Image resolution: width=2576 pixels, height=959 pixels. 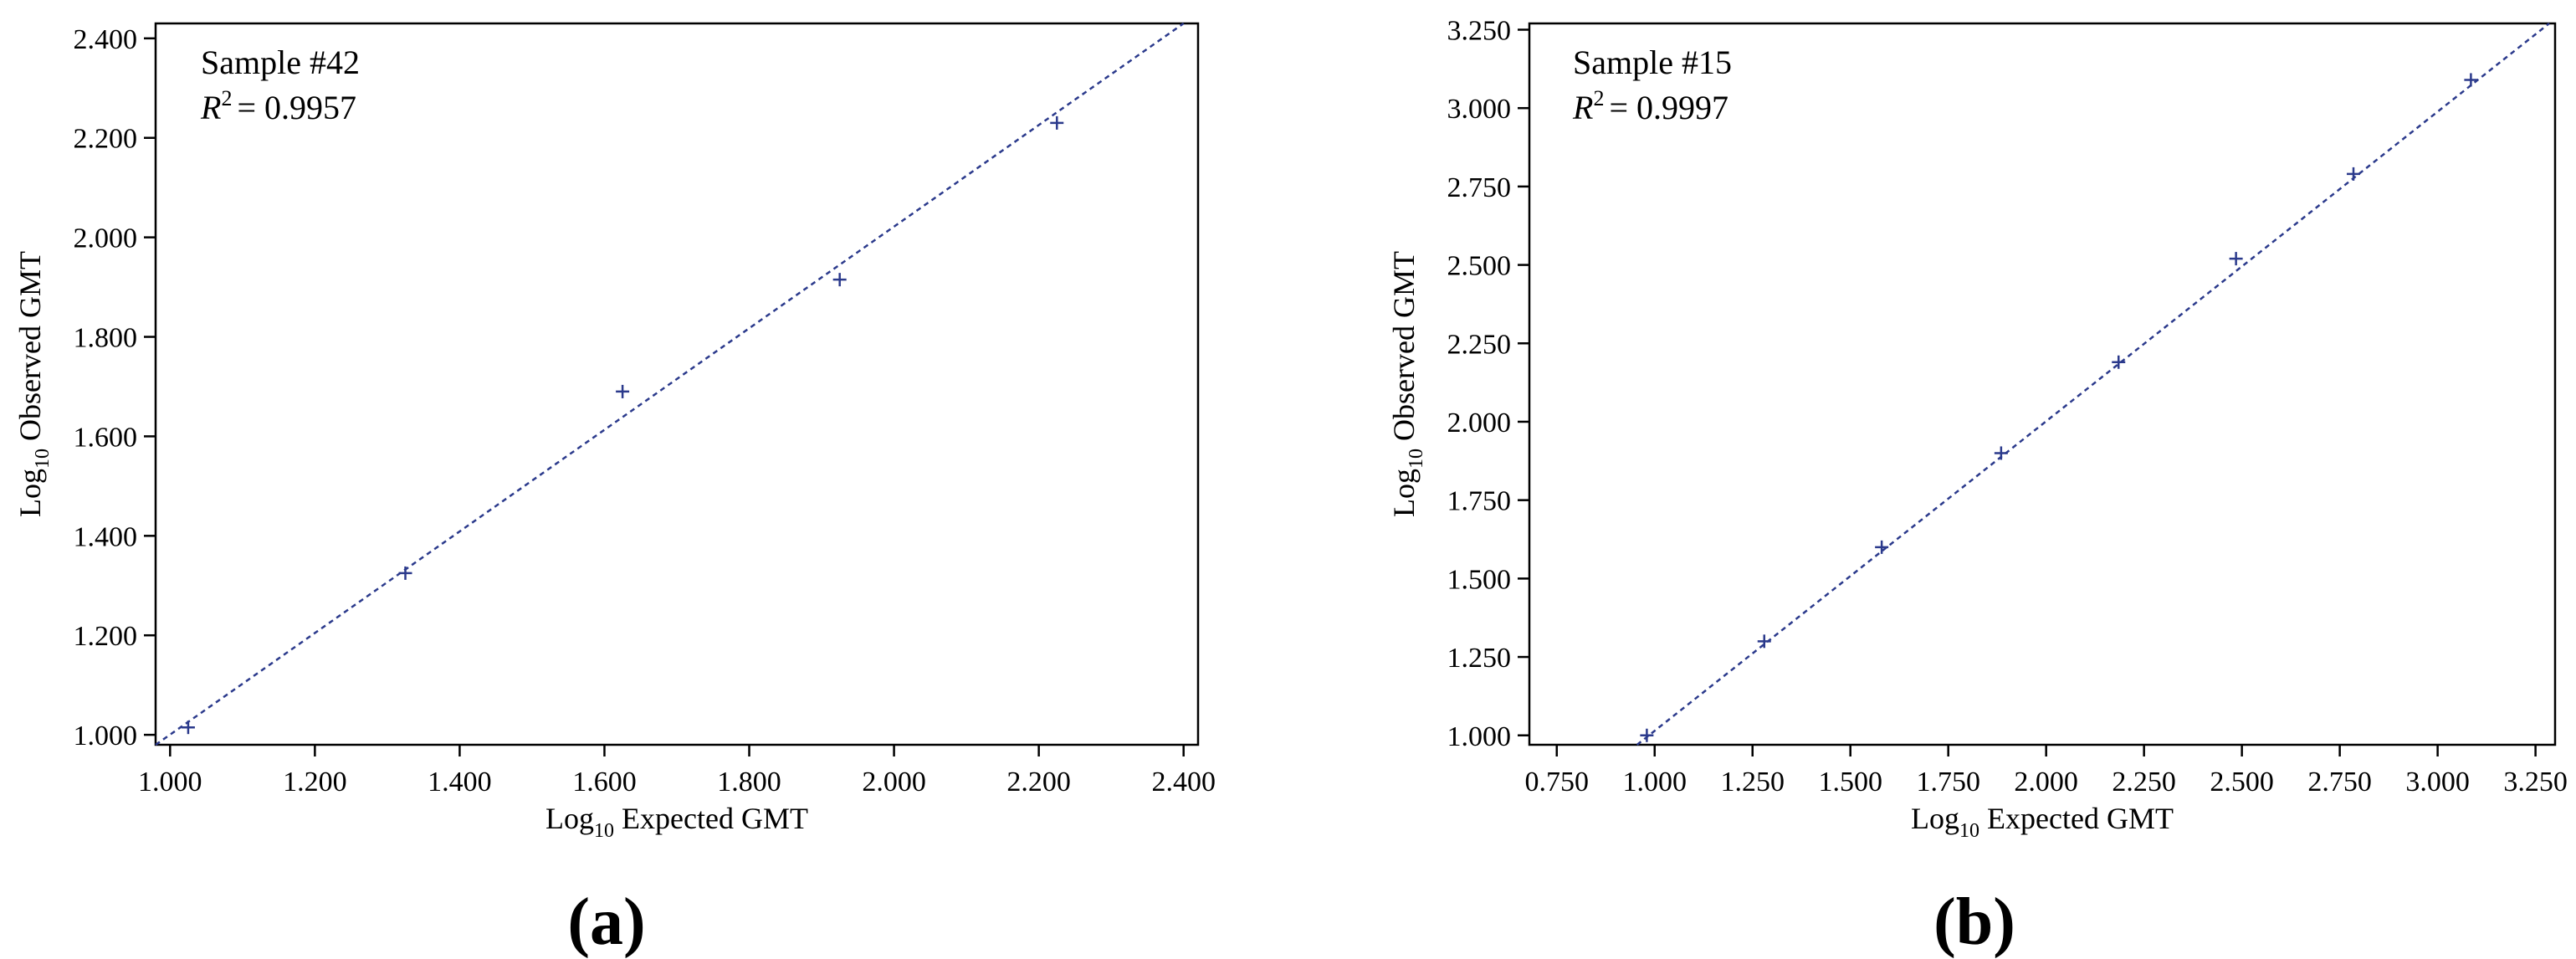 What do you see at coordinates (2536, 782) in the screenshot?
I see `x-tick-label: 3.250` at bounding box center [2536, 782].